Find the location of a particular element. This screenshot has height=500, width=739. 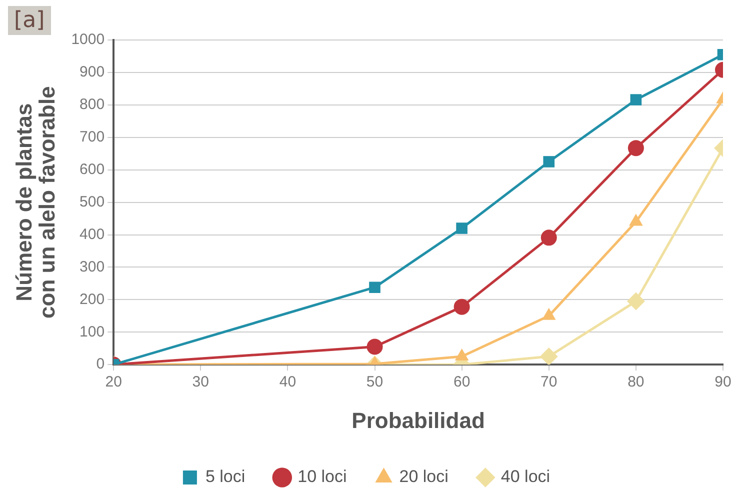

x-tick-label: 20 is located at coordinates (113, 382).